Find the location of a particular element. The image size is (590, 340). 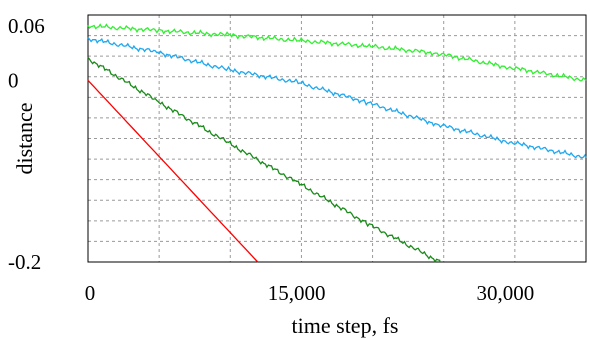

y-tick-labels: 0.06 0 -0.2 is located at coordinates (26, 144).